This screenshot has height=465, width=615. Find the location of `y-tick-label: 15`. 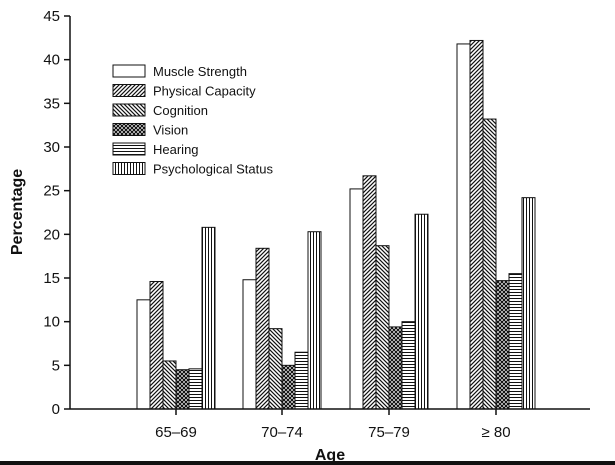

y-tick-label: 15 is located at coordinates (51, 278).